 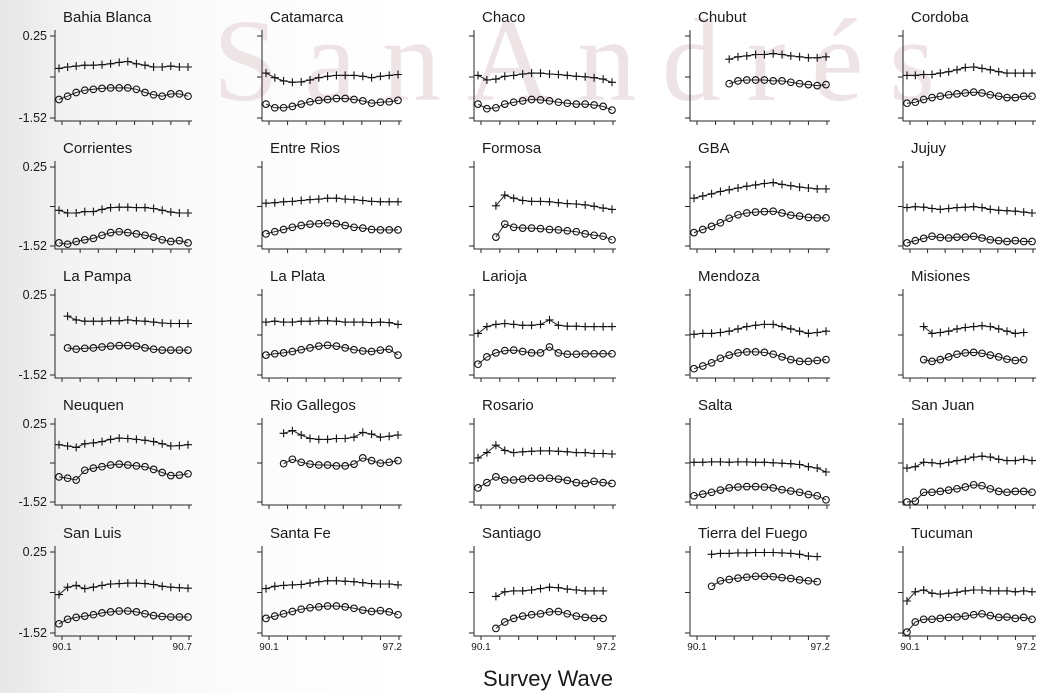 What do you see at coordinates (329, 196) in the screenshot?
I see `panel-entre-rios: Entre Rios` at bounding box center [329, 196].